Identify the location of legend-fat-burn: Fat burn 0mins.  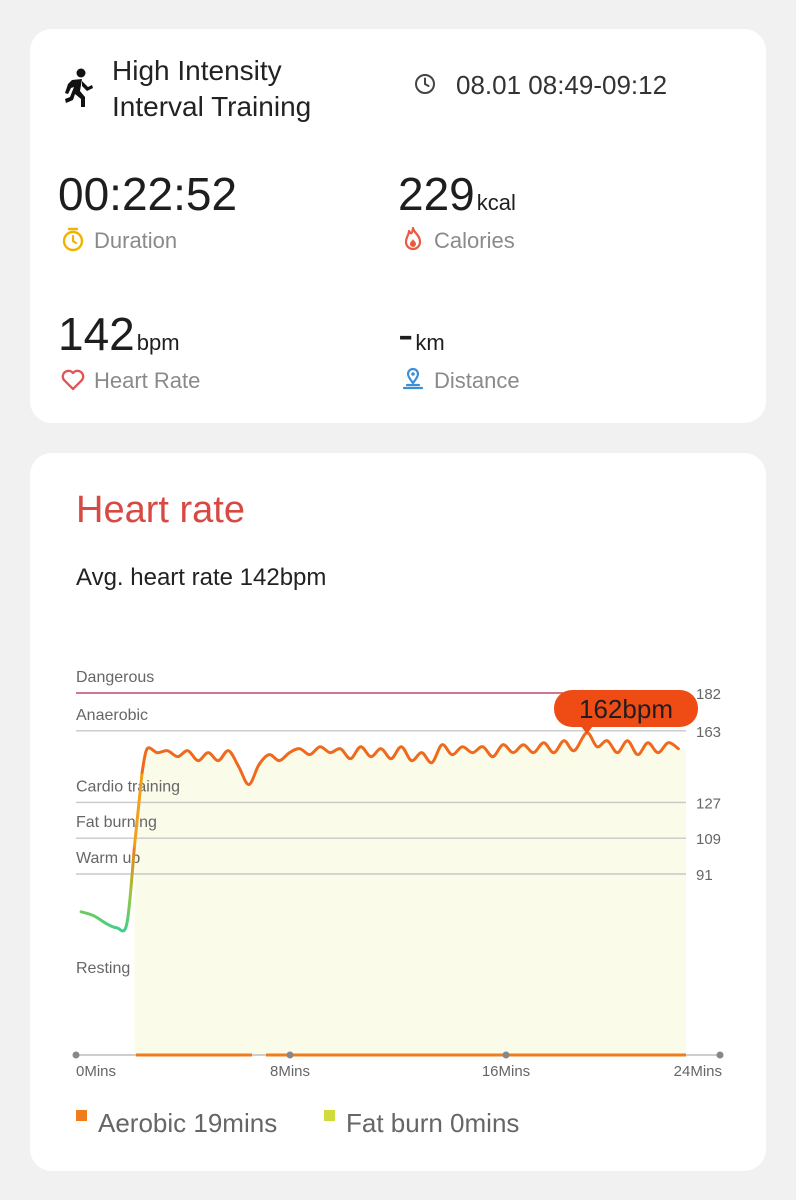
(421, 1123).